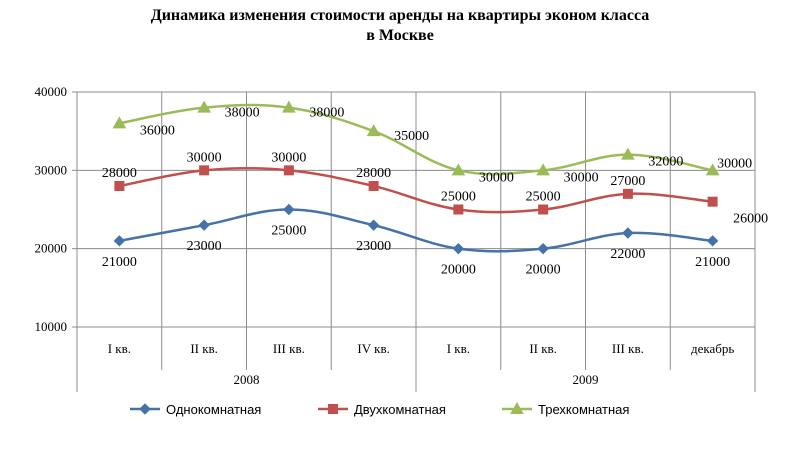  Describe the element at coordinates (326, 113) in the screenshot. I see `data-label-3-3: 38000` at that location.